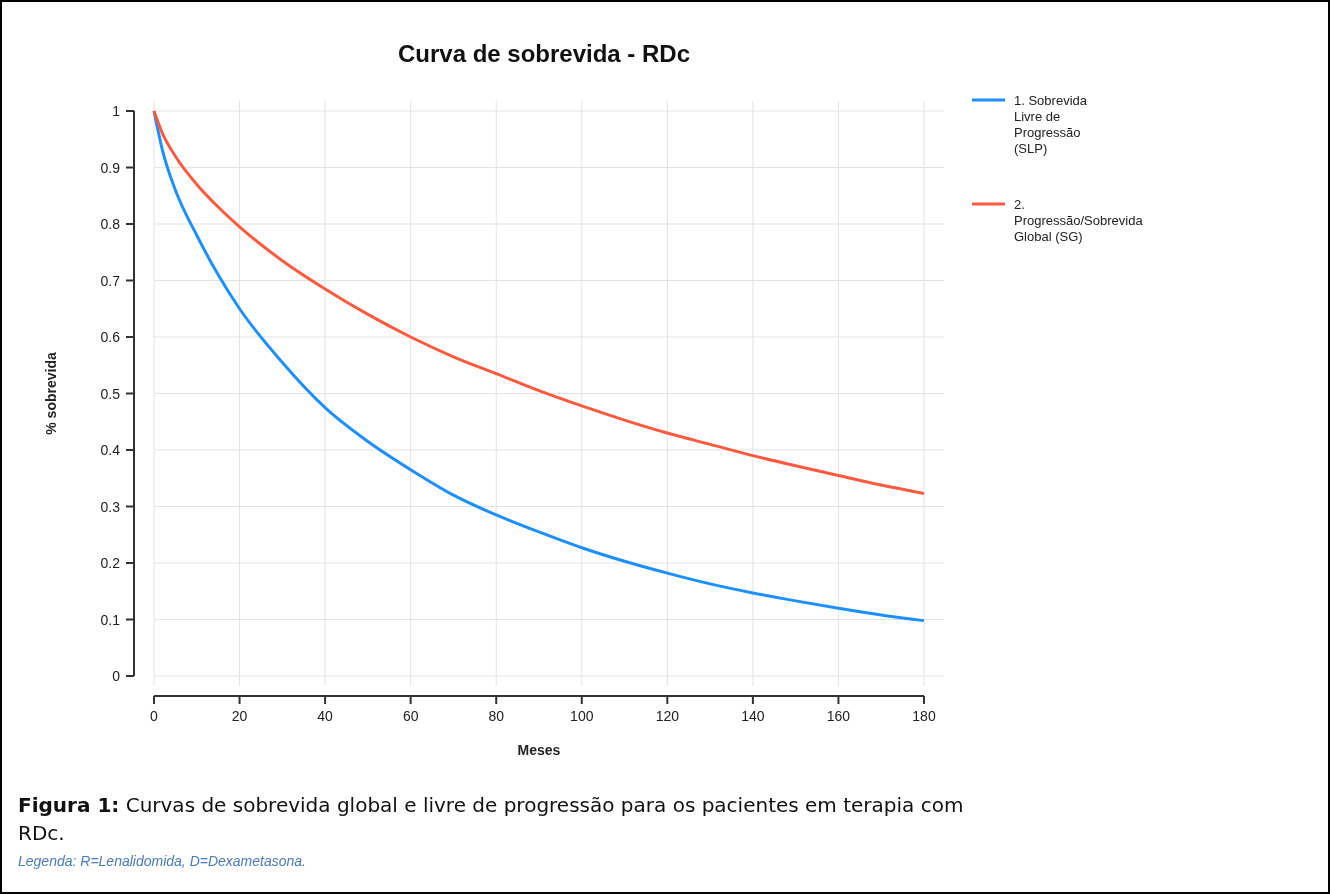  Describe the element at coordinates (110, 224) in the screenshot. I see `y-tick-label: 0.8` at that location.